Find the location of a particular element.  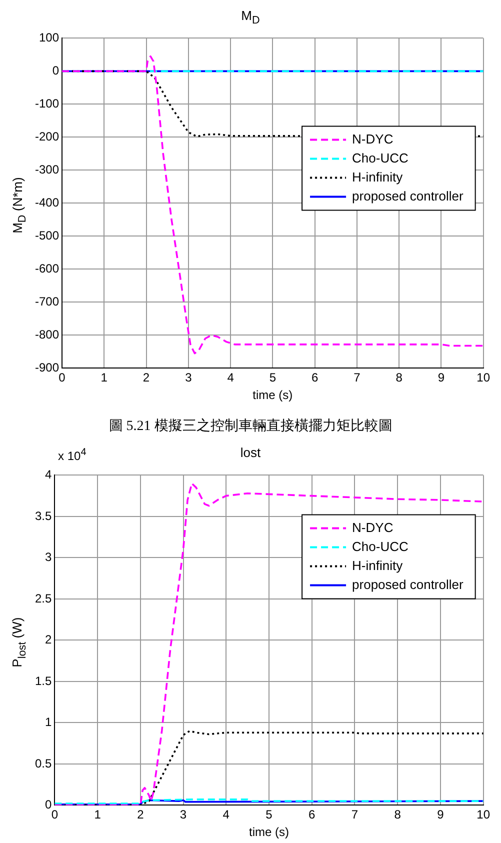

y-tick-label: 2.5 is located at coordinates (43, 598).